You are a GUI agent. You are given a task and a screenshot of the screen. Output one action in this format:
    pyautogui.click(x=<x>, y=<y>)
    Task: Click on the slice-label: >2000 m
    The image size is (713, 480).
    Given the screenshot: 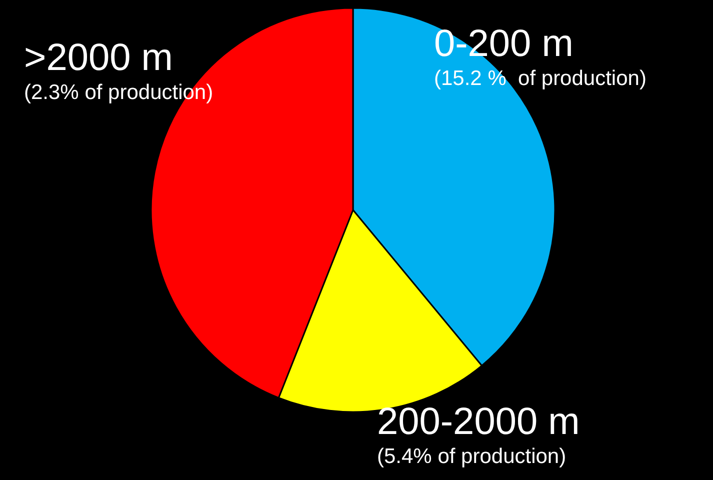 What is the action you would take?
    pyautogui.click(x=99, y=58)
    